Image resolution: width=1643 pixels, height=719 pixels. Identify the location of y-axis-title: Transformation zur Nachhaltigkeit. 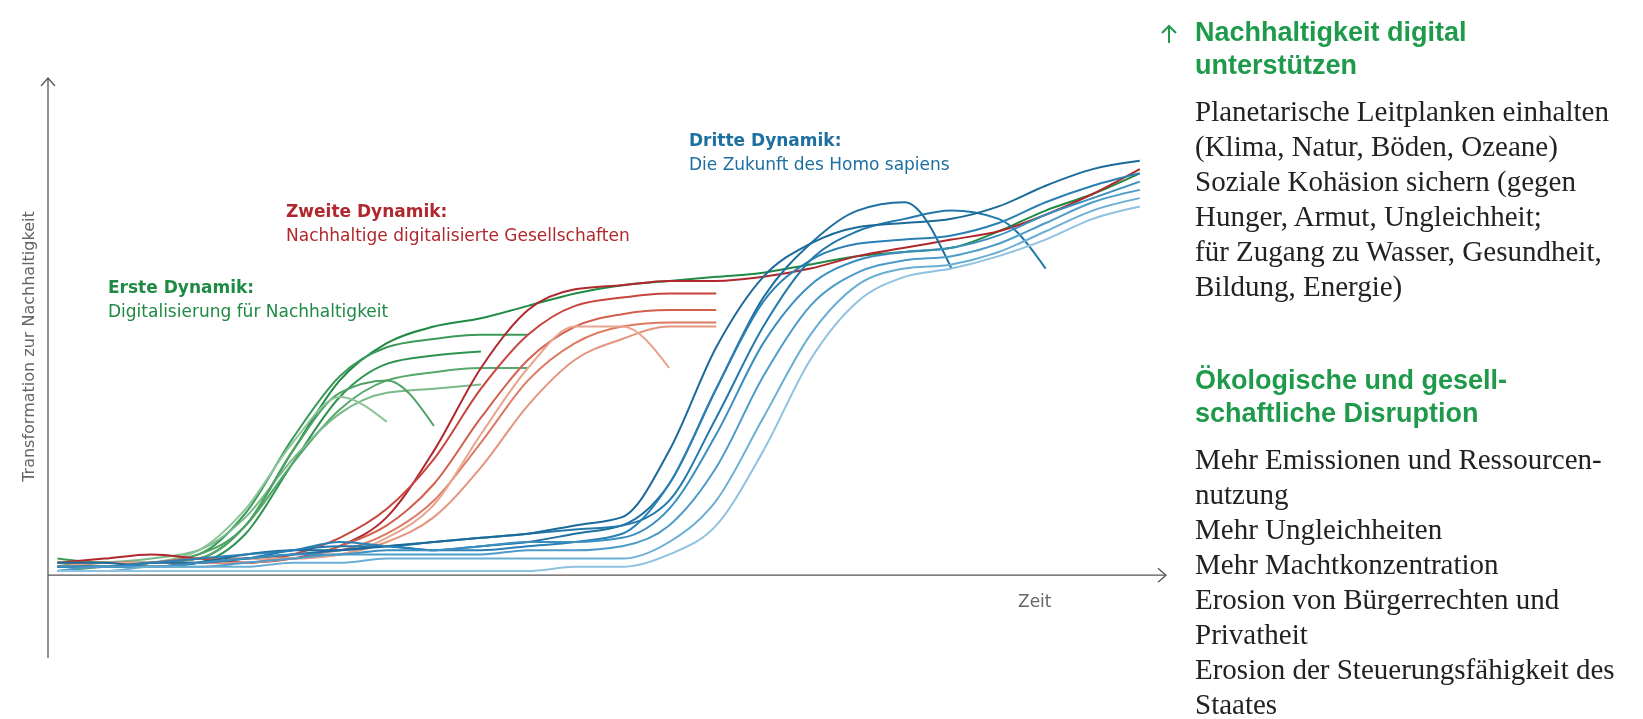
(28, 347).